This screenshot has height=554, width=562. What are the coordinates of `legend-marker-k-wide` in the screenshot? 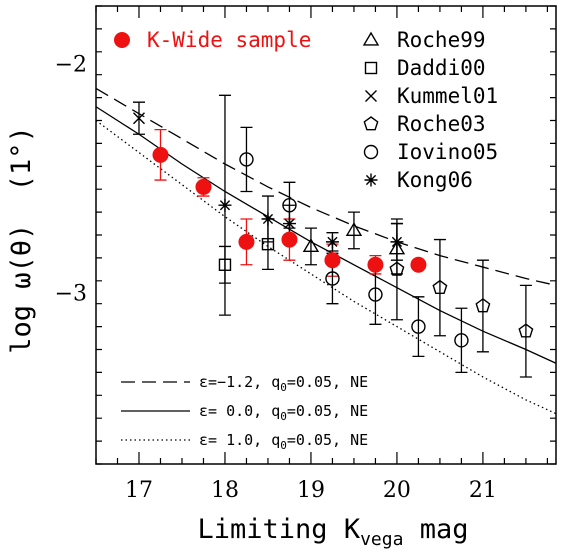 It's located at (122, 40).